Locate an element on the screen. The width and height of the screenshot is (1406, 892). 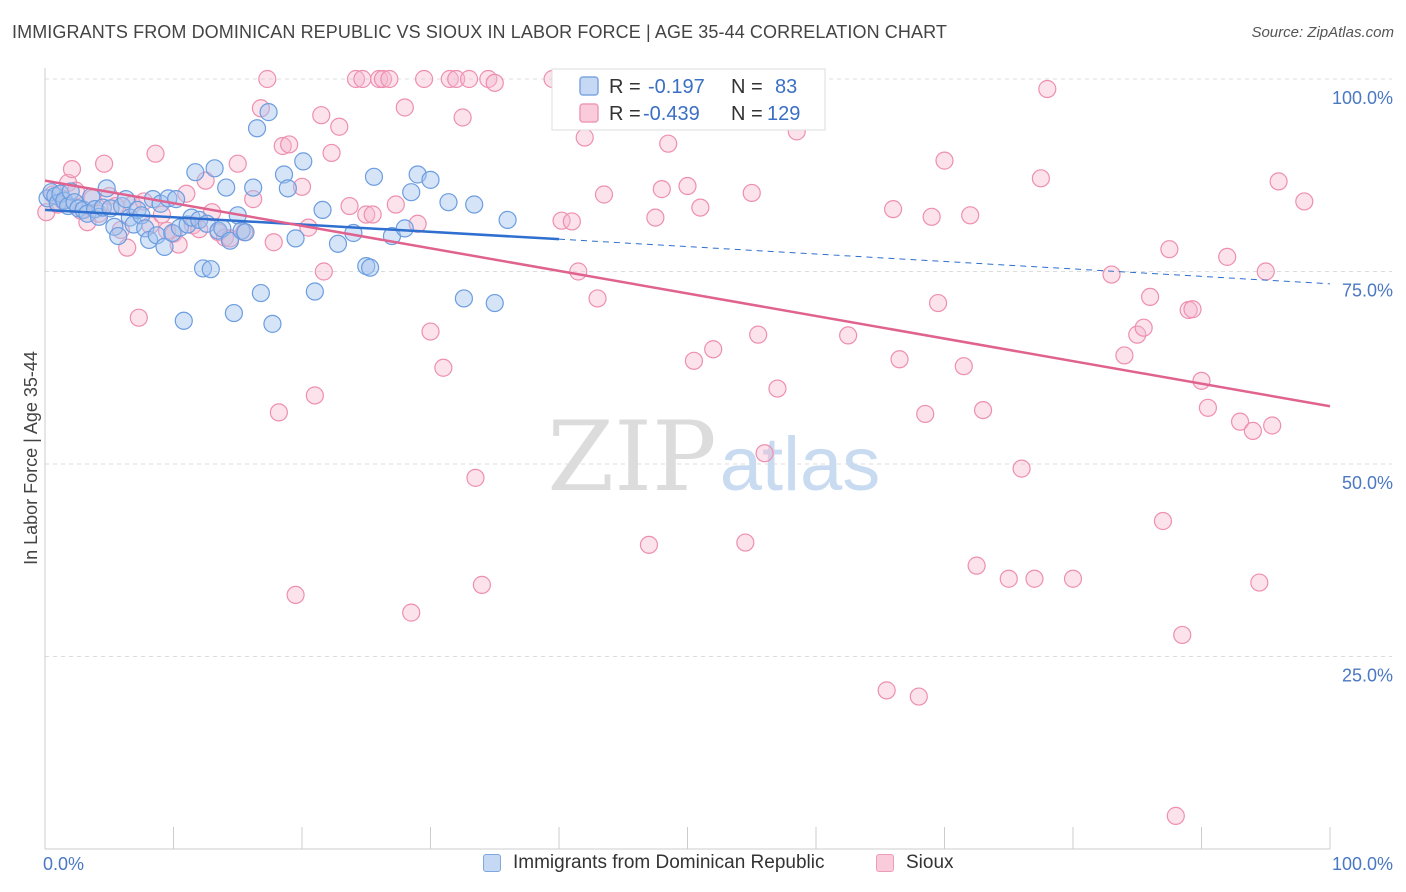
series-dominican-points is located at coordinates (277, 218).